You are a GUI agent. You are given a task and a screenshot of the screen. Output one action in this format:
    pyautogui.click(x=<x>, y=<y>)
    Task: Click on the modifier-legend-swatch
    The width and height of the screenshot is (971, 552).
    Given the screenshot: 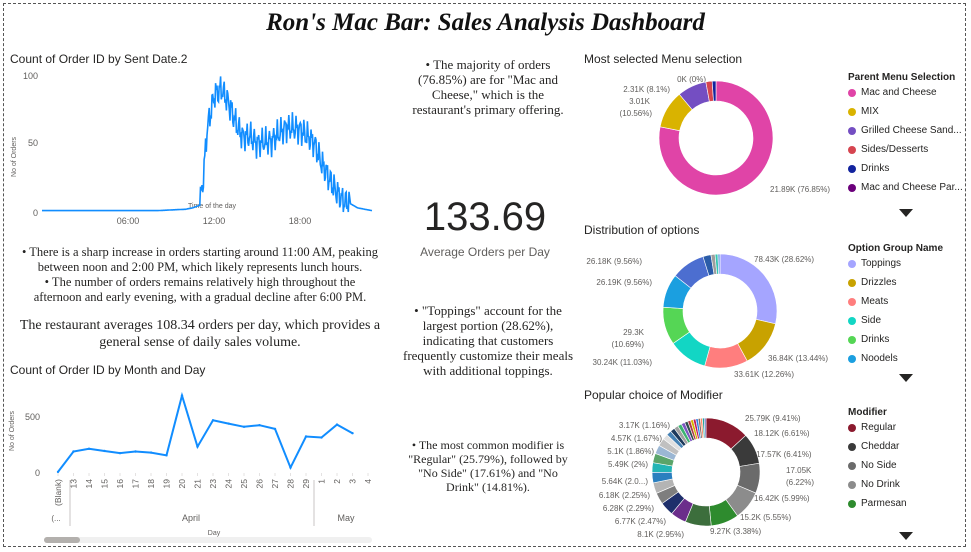 What is the action you would take?
    pyautogui.click(x=852, y=465)
    